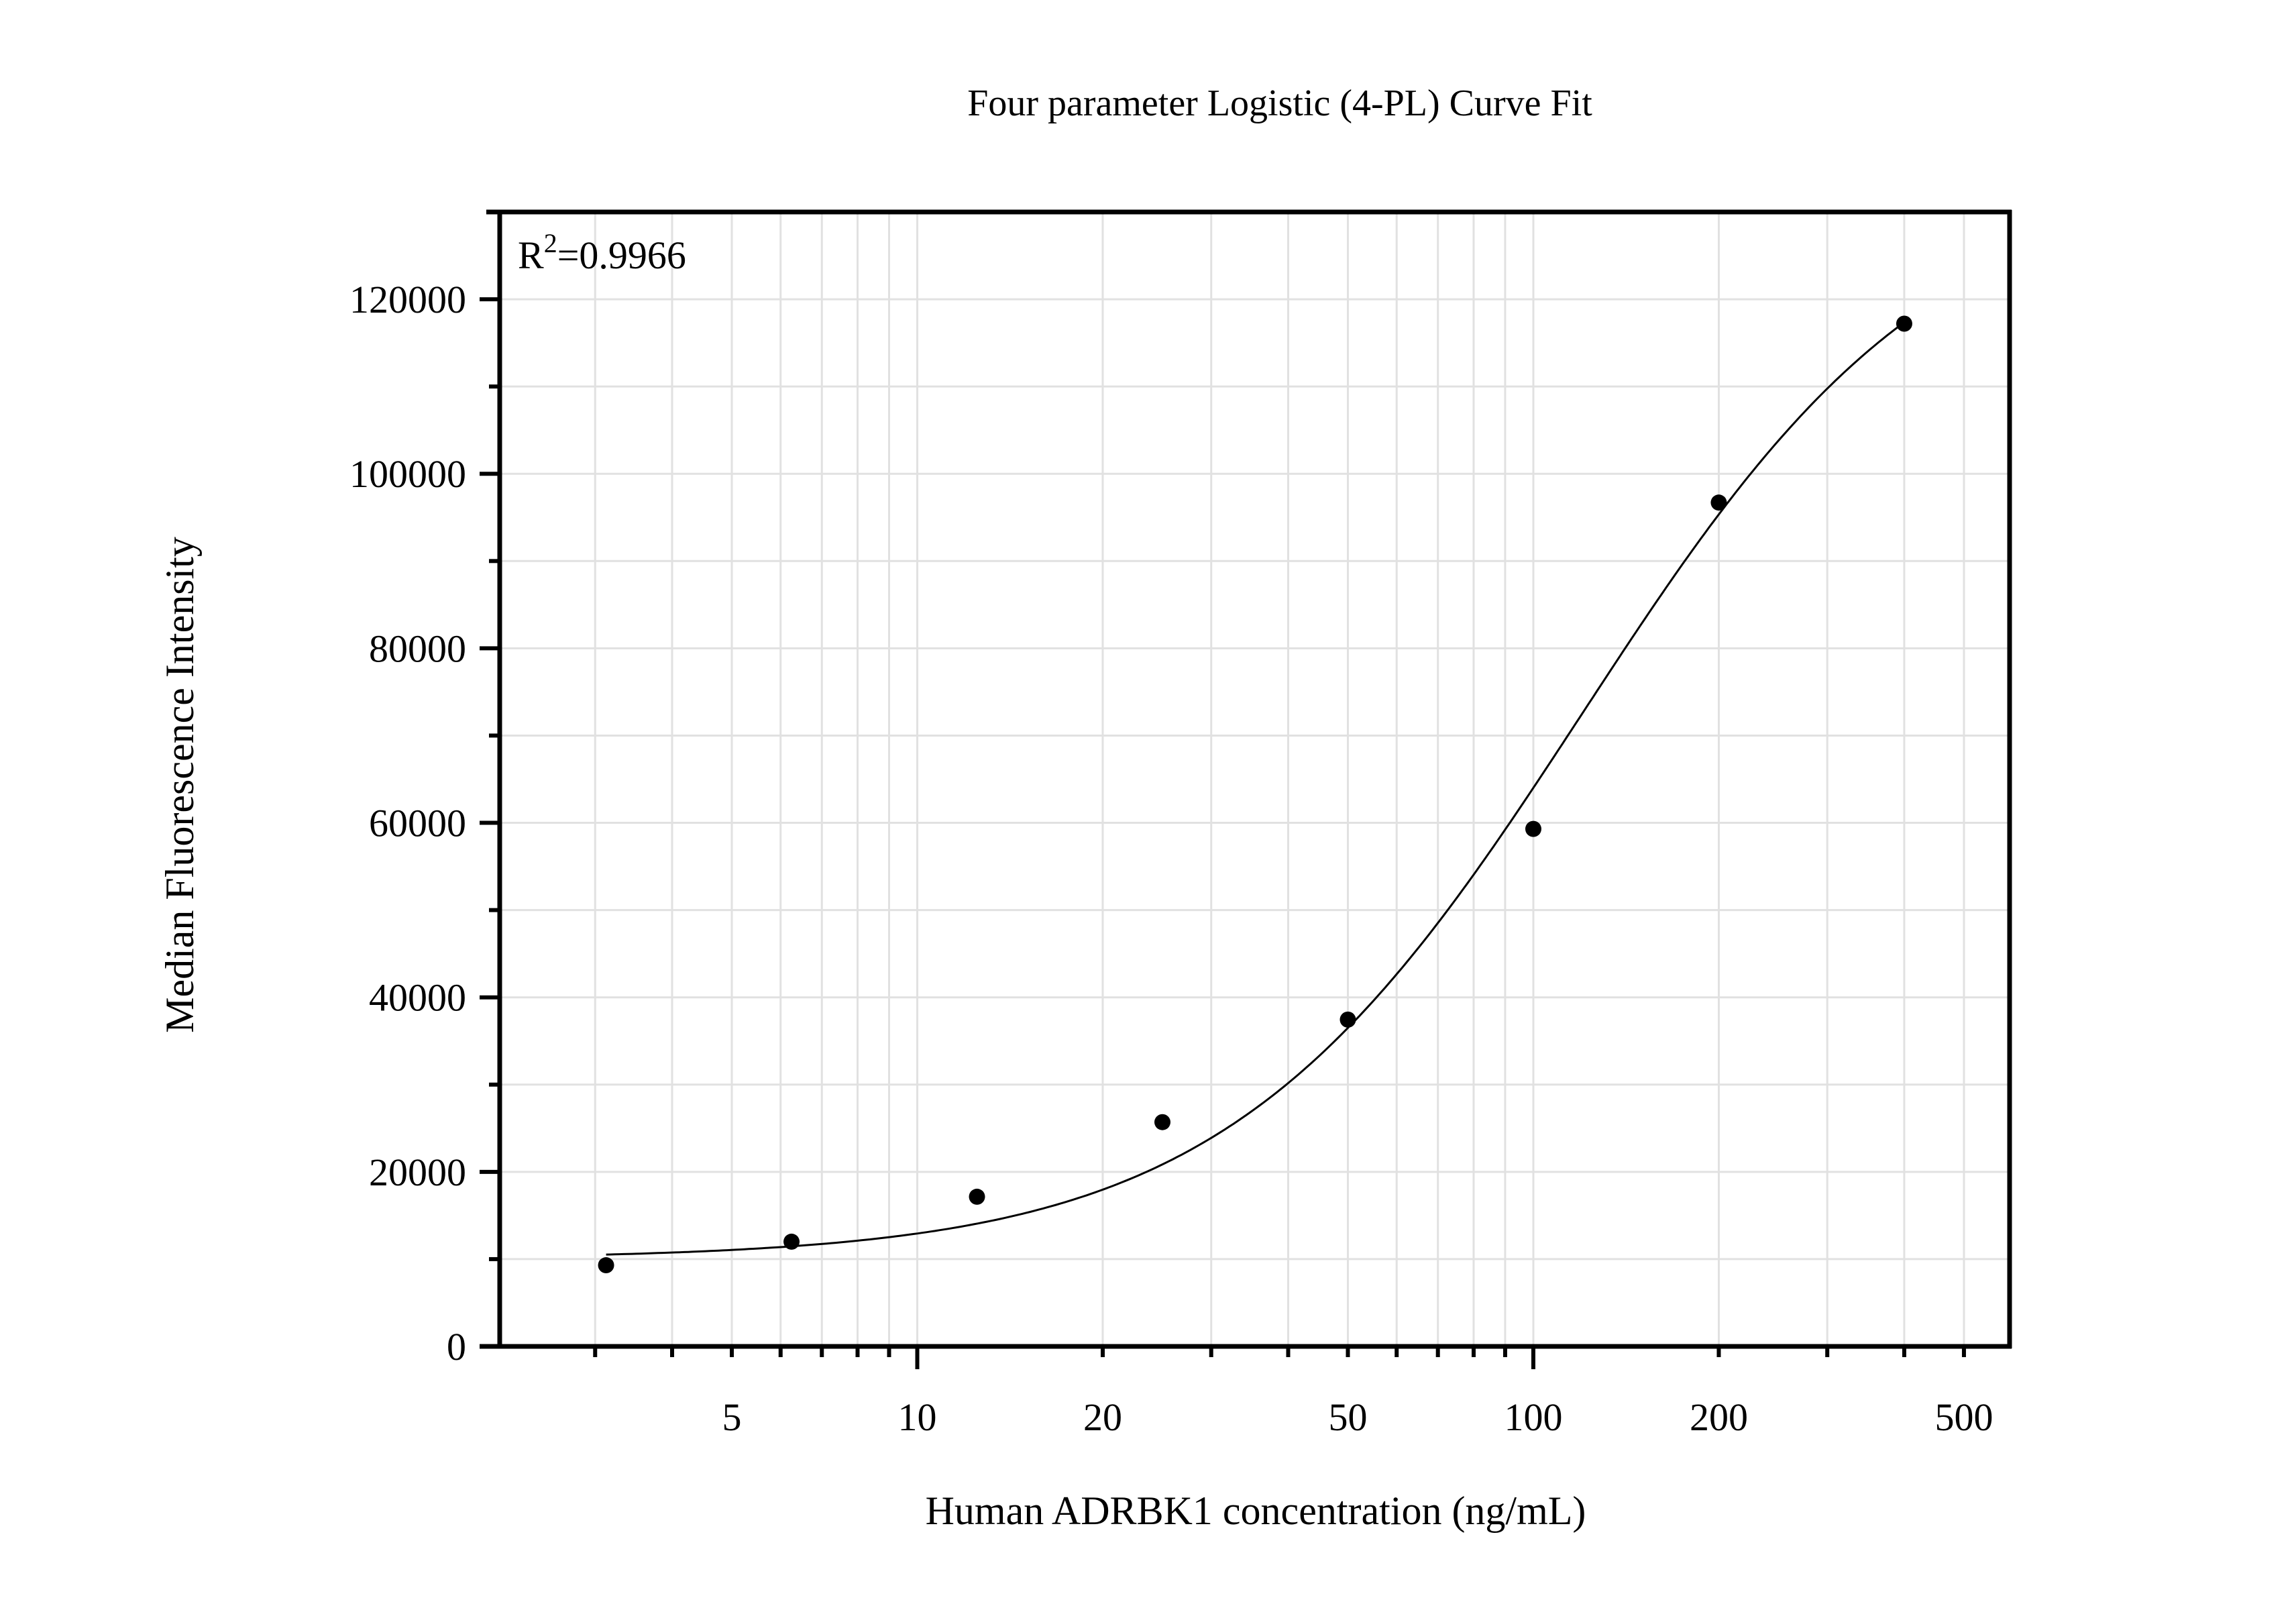  I want to click on y-tick-label: 60000, so click(417, 823).